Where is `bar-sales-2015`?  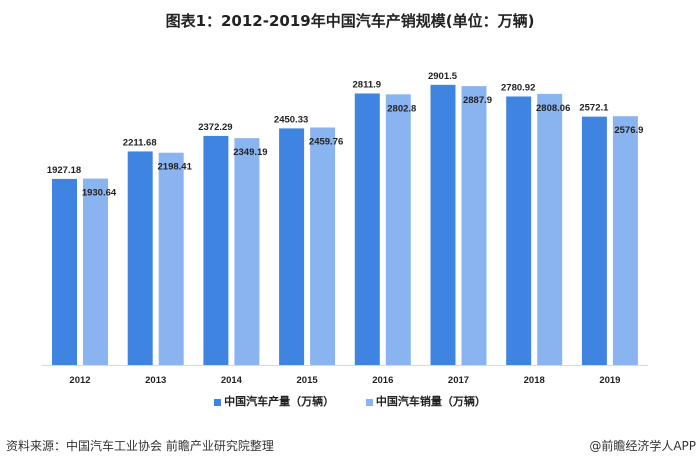 bar-sales-2015 is located at coordinates (323, 246).